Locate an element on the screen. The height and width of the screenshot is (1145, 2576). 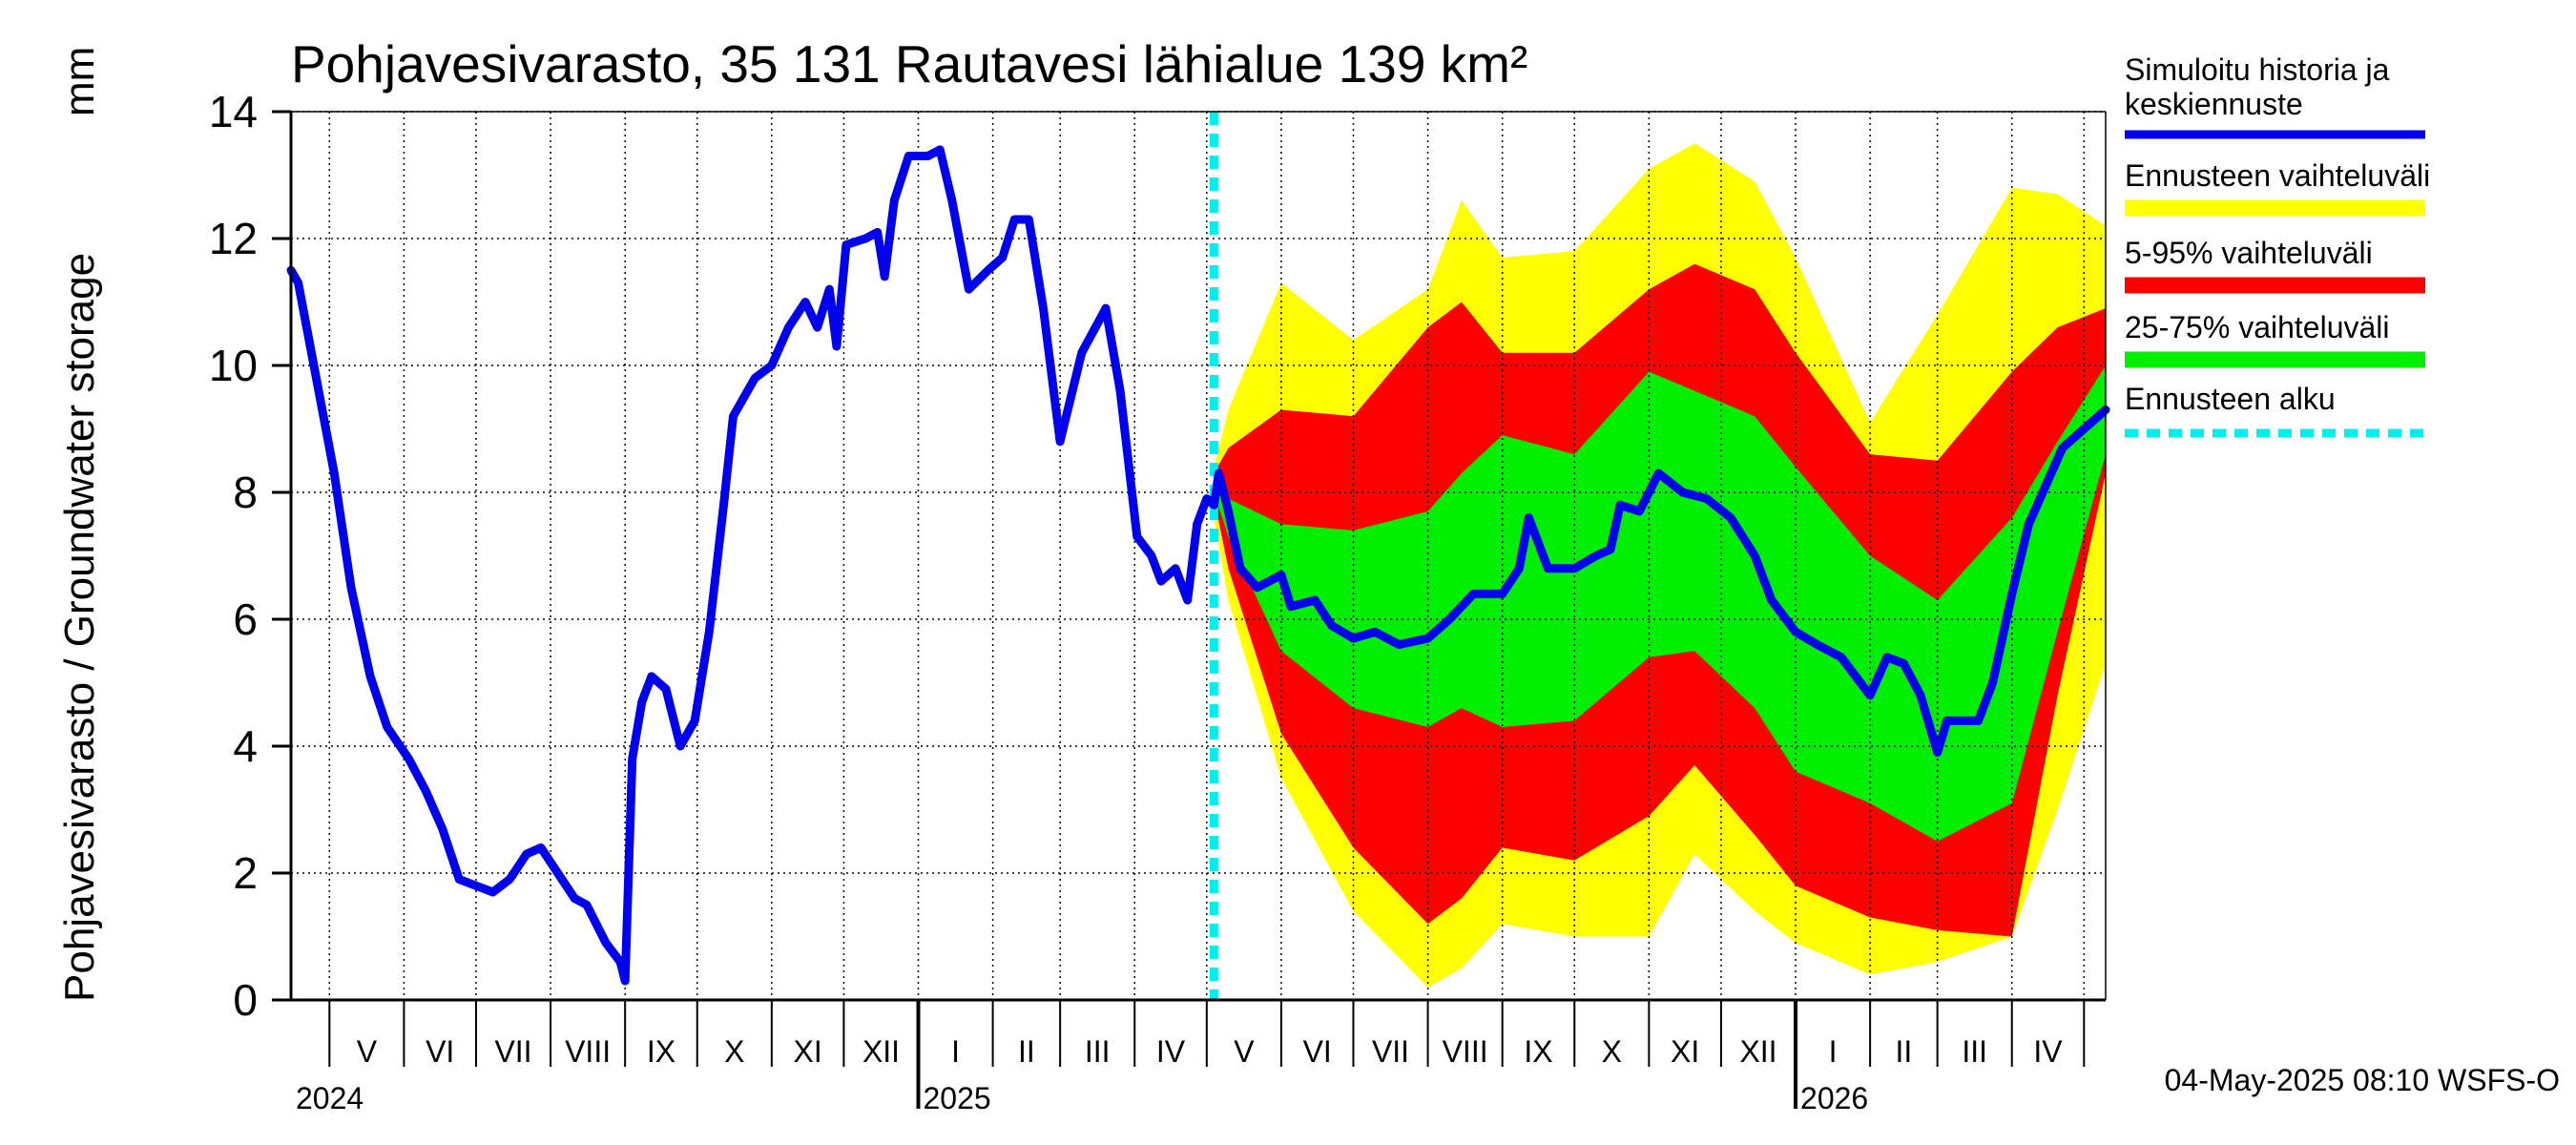
y-axis-label: Pohjavesivarasto / Groundwater storage is located at coordinates (79, 627).